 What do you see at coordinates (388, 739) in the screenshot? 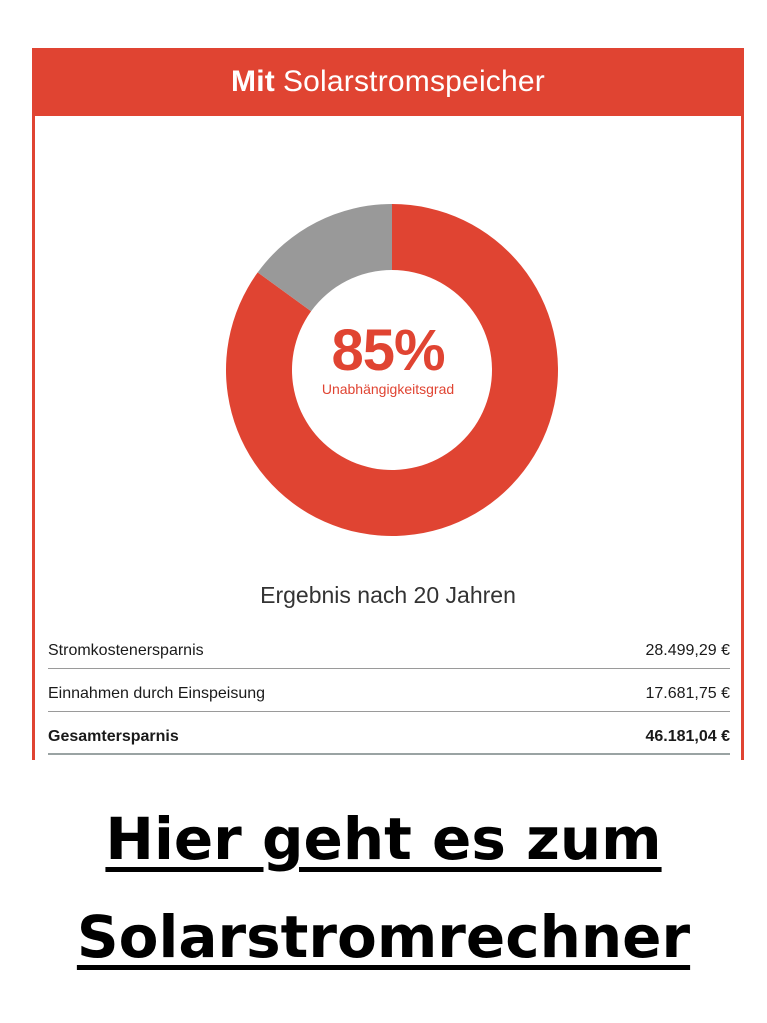
I see `detail-report-button: Detailauswertung` at bounding box center [388, 739].